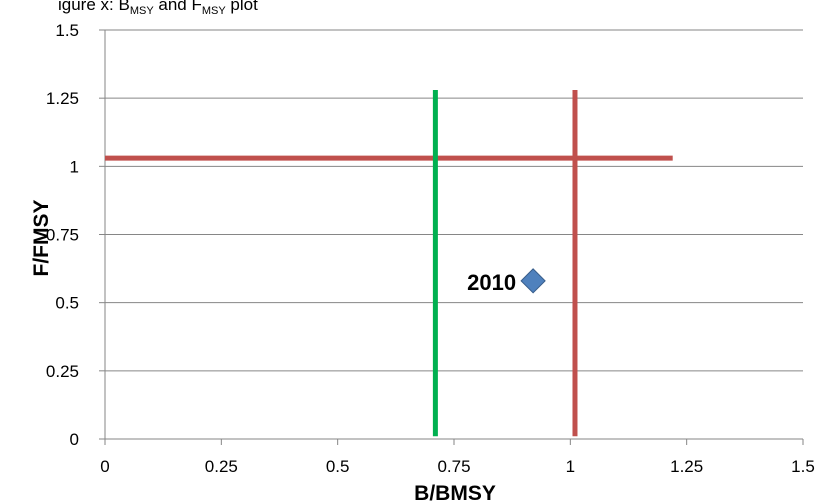  I want to click on data-point-label-0: 2010, so click(491, 282).